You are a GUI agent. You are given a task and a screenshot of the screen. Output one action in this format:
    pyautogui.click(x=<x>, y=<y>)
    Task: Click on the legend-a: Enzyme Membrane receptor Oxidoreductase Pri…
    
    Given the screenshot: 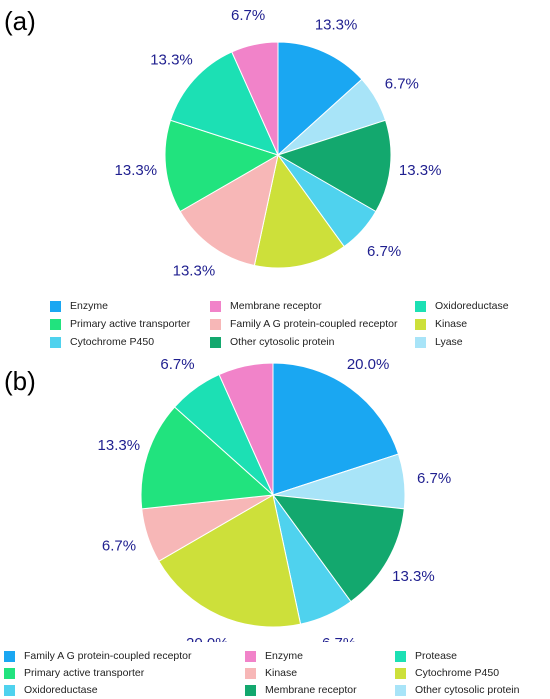 What is the action you would take?
    pyautogui.click(x=275, y=320)
    